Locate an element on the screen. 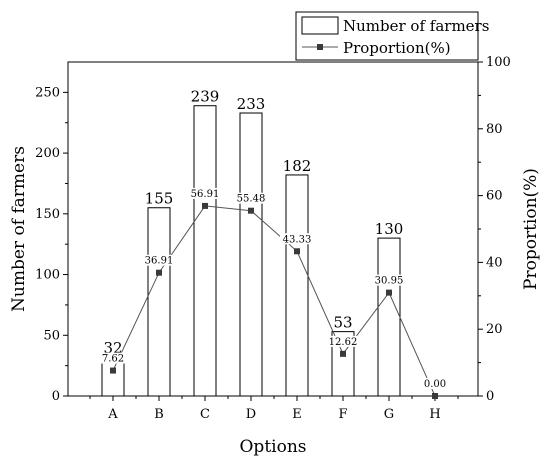  x-tick-label: C is located at coordinates (205, 414).